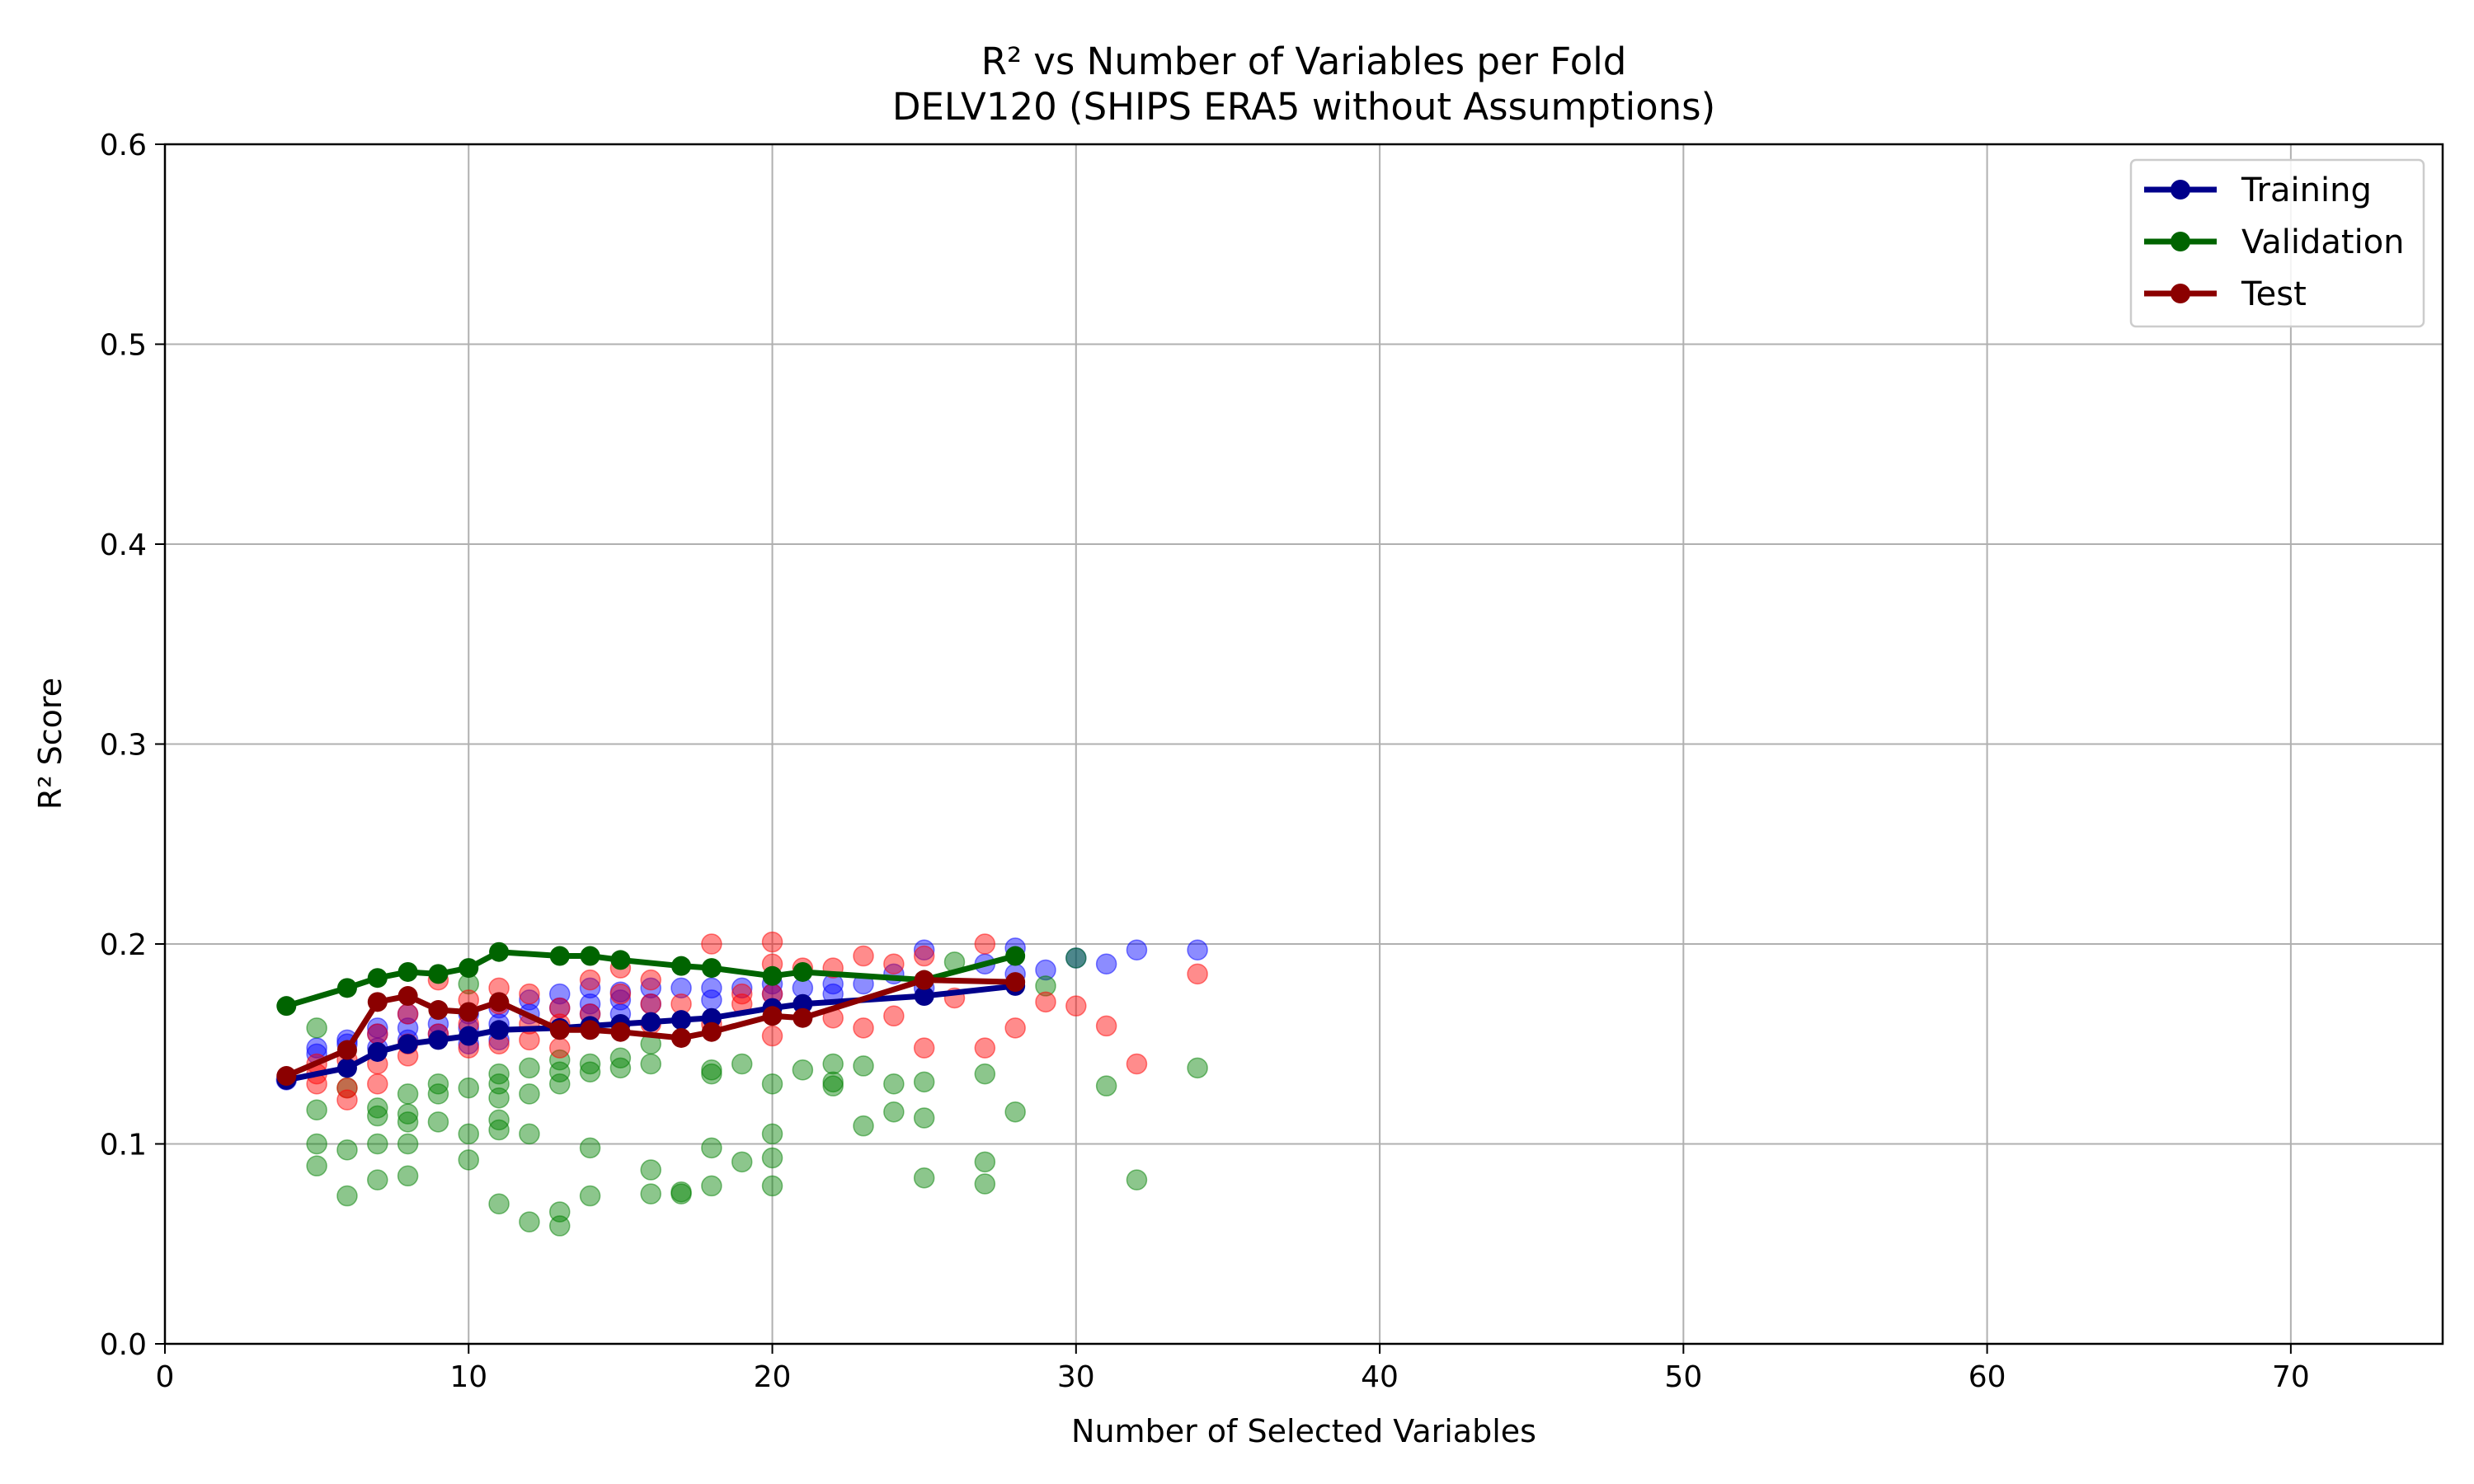 Image resolution: width=2474 pixels, height=1484 pixels. What do you see at coordinates (123, 746) in the screenshot?
I see `y-tick-label: 0.3` at bounding box center [123, 746].